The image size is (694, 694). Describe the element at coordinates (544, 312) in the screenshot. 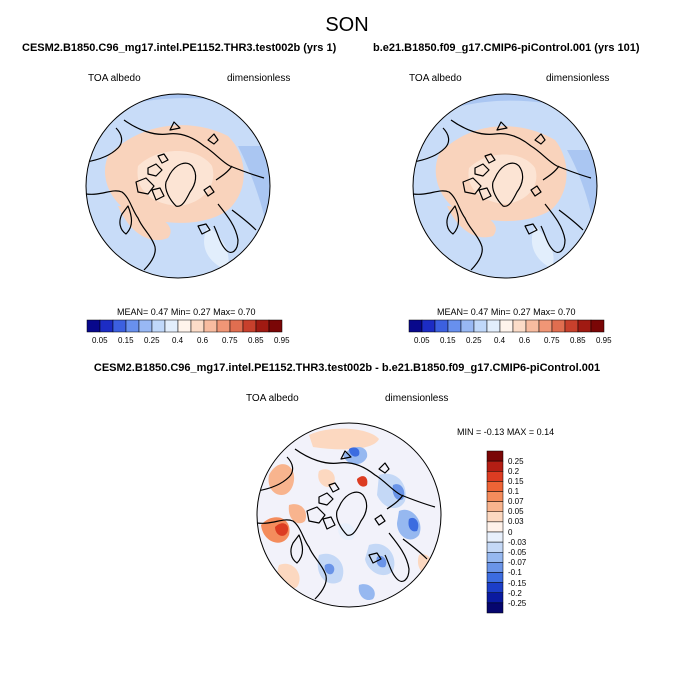

I see `panel-2-max-label: Max=` at that location.